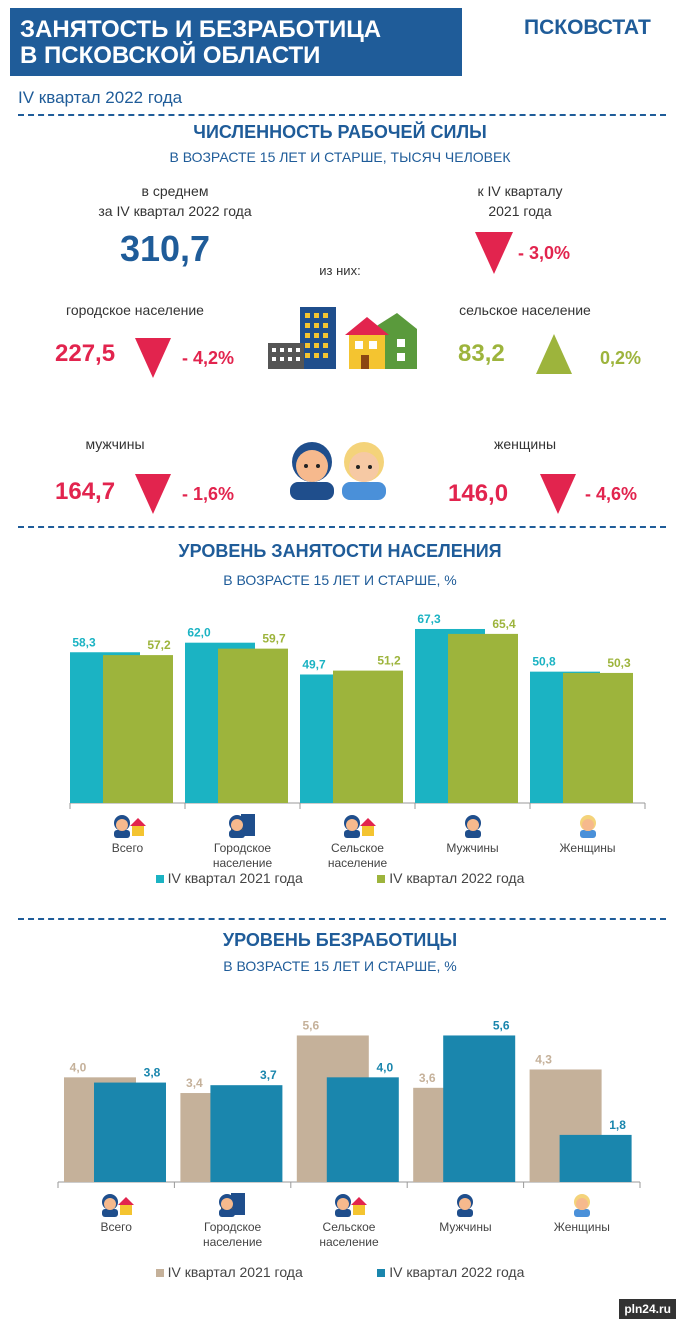  Describe the element at coordinates (165, 248) in the screenshot. I see `avg-value: 310,7` at that location.